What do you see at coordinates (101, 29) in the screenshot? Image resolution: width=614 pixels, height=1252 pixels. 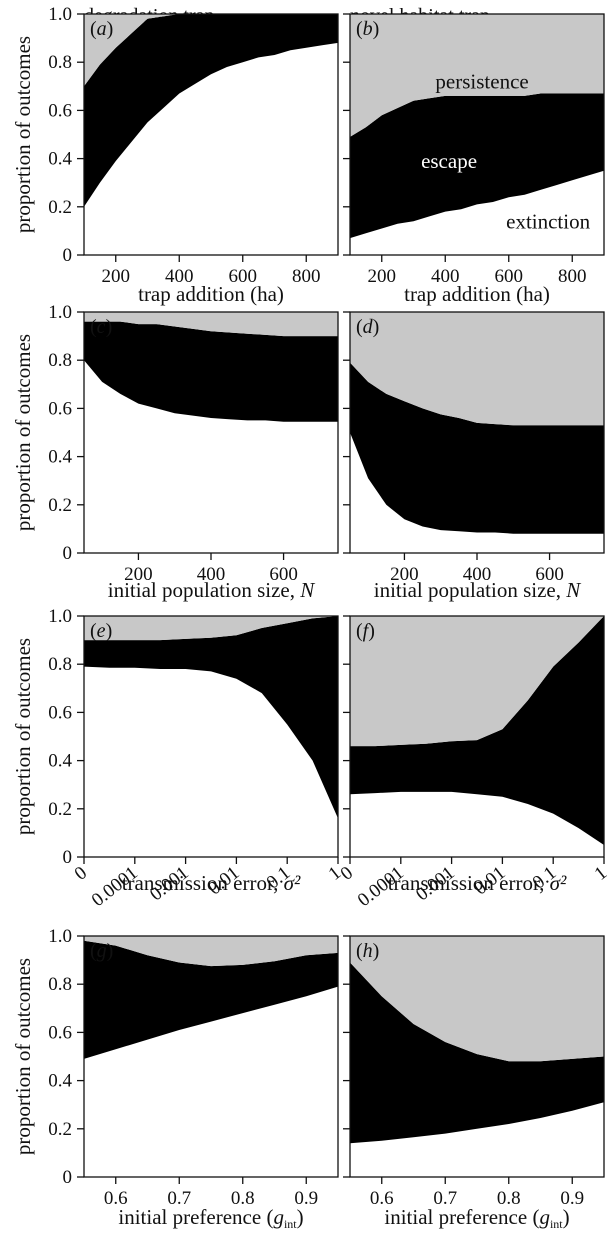 I see `panel-label: (a)` at bounding box center [101, 29].